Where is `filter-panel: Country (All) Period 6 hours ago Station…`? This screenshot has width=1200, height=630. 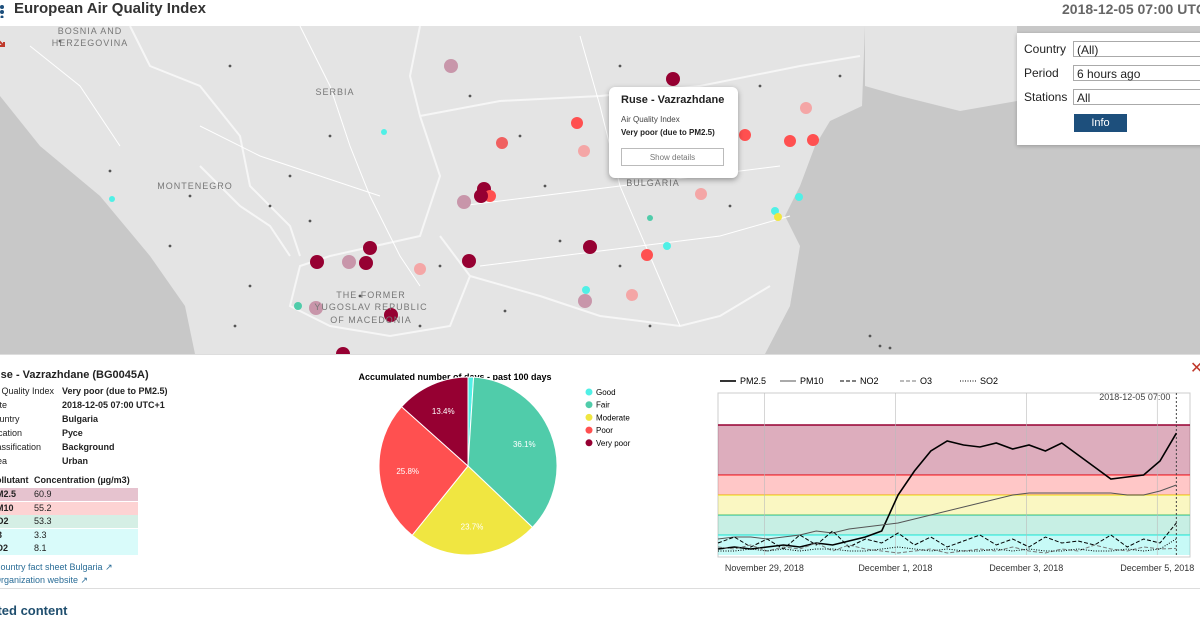
filter-panel: Country (All) Period 6 hours ago Station… is located at coordinates (1108, 89).